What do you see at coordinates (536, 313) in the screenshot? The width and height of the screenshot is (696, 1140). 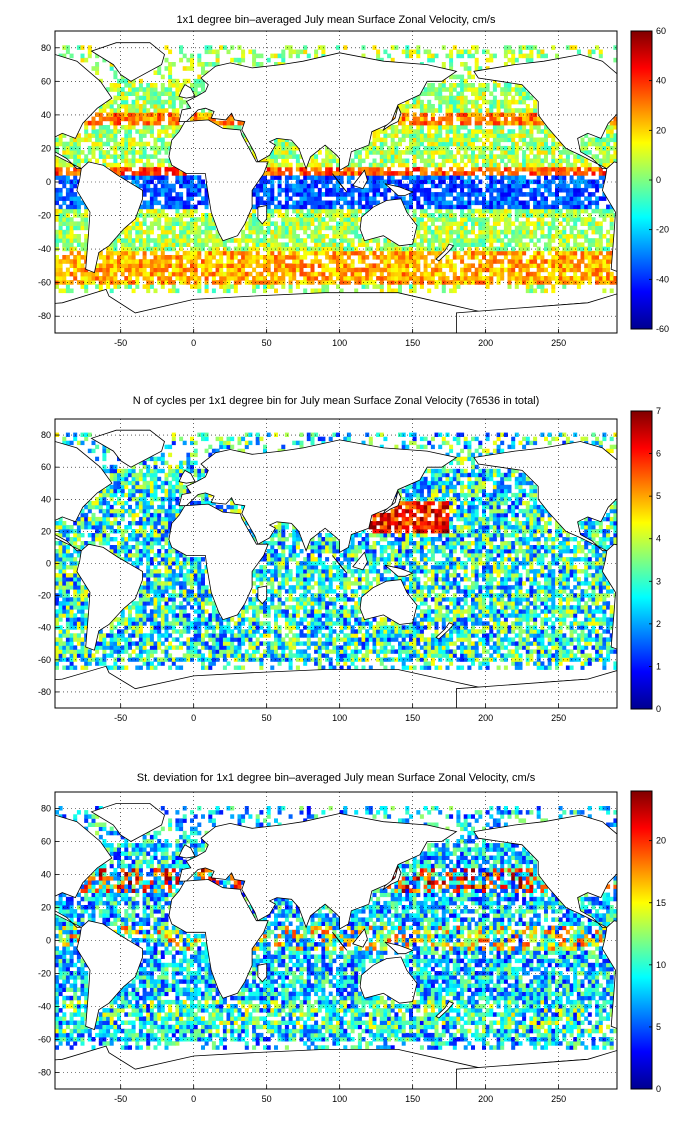 I see `landmass-outline` at bounding box center [536, 313].